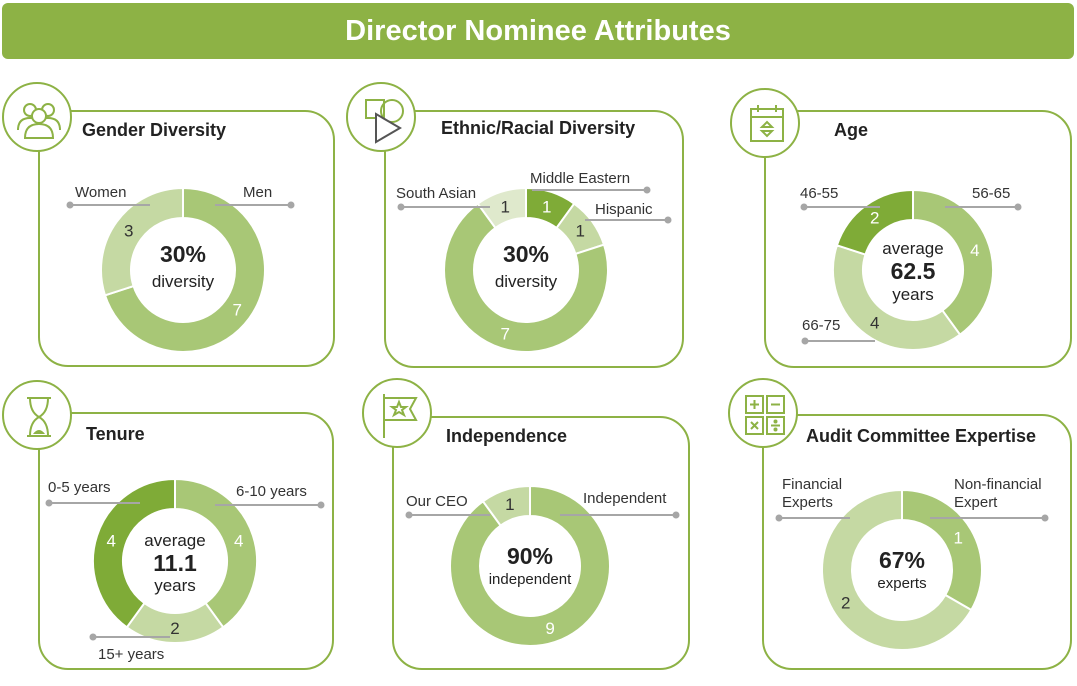 The width and height of the screenshot is (1077, 686). Describe the element at coordinates (142, 241) in the screenshot. I see `slice-gender-women` at that location.